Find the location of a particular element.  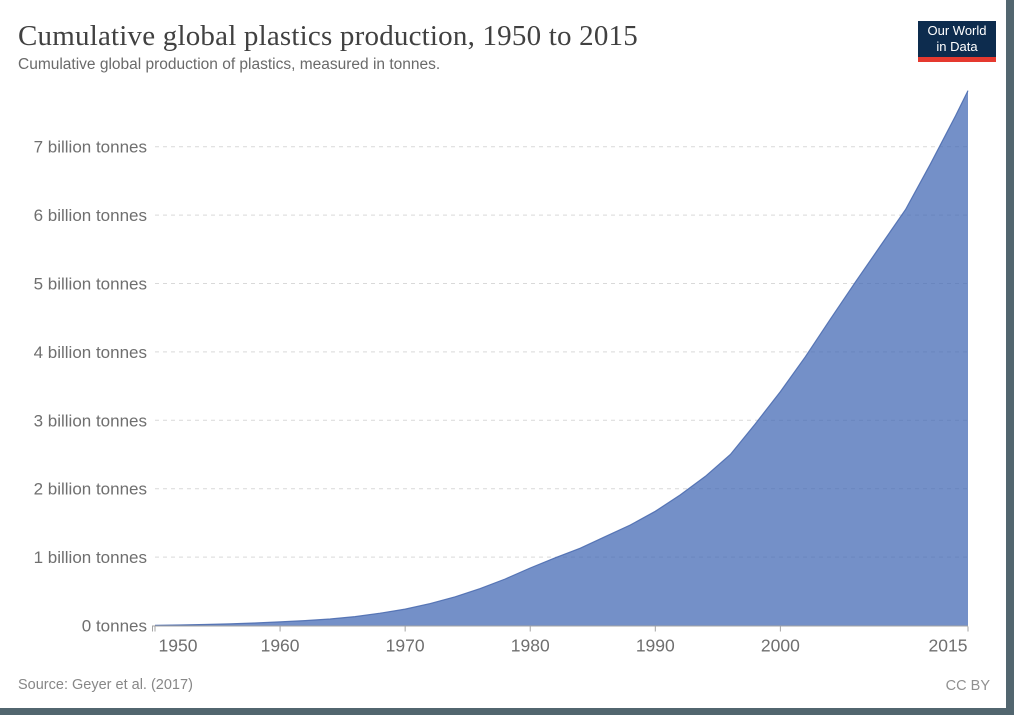

x-axis-label: 1960 is located at coordinates (280, 646).